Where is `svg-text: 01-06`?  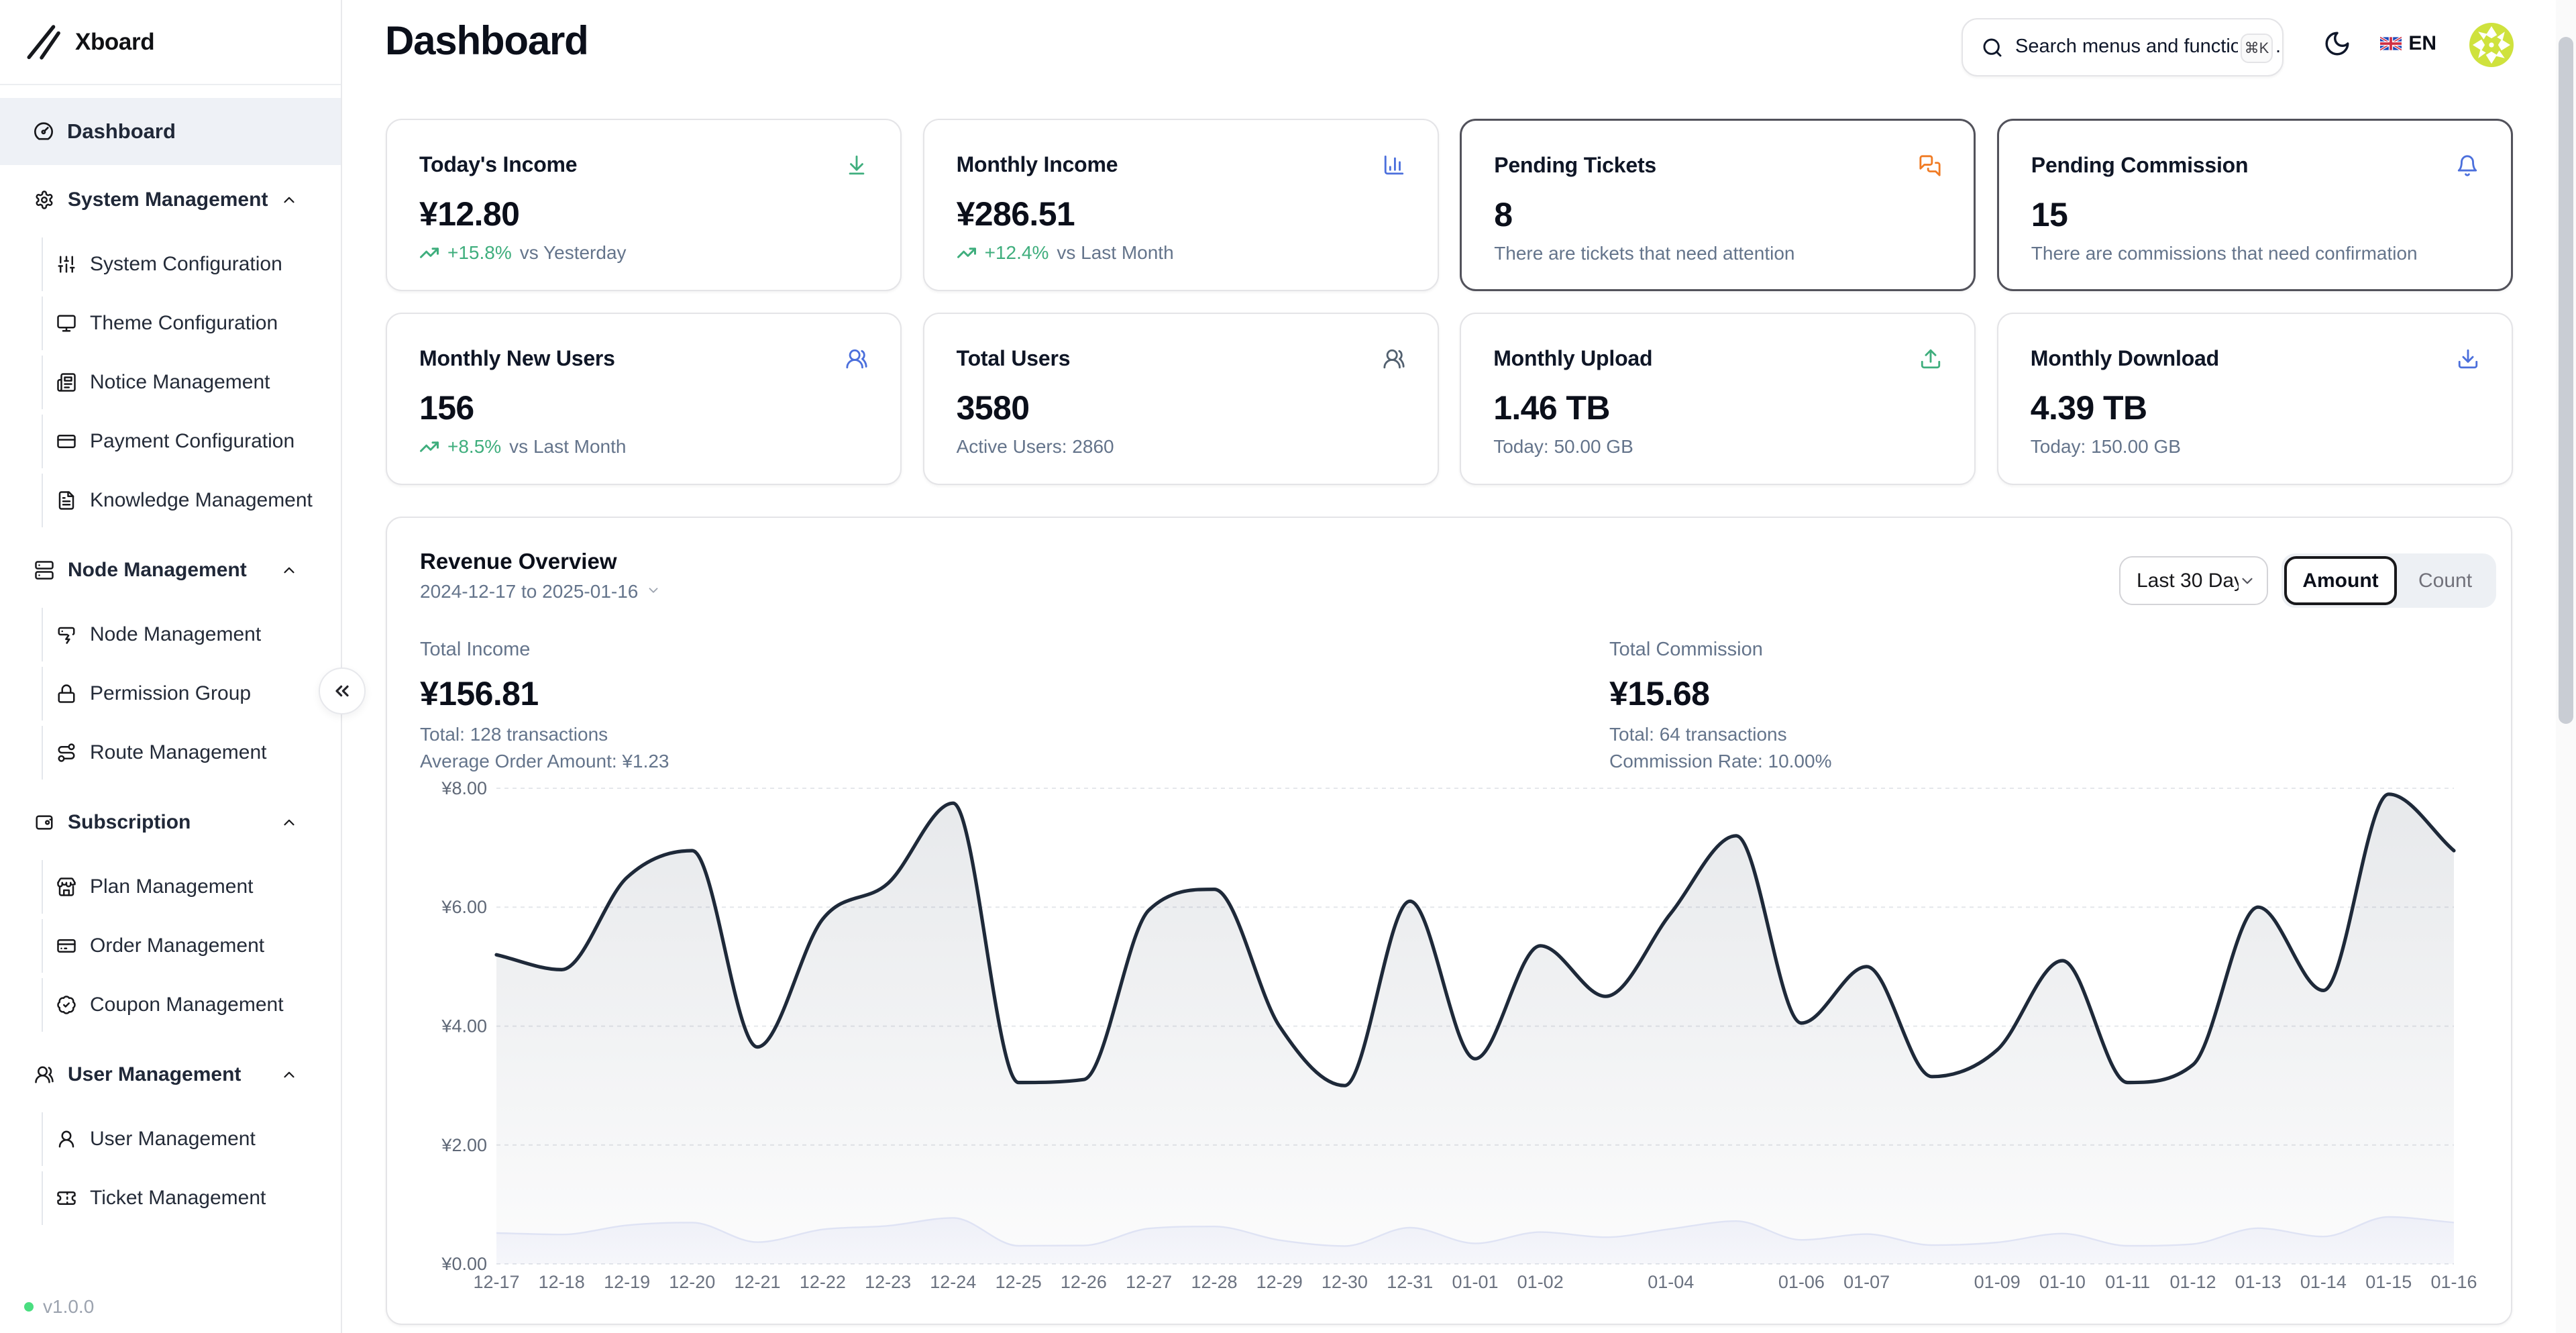 svg-text: 01-06 is located at coordinates (1801, 1282).